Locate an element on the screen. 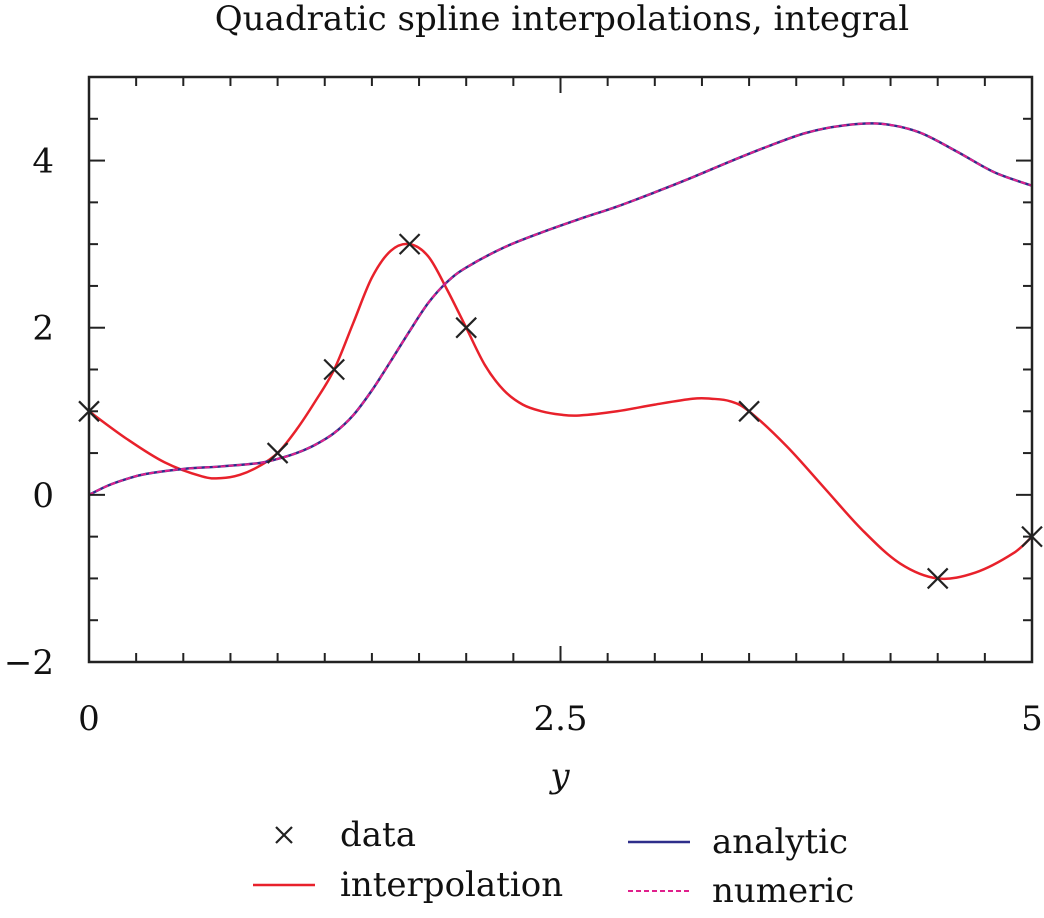 The height and width of the screenshot is (918, 1044). legend-item-interpolation: interpolation is located at coordinates (408, 885).